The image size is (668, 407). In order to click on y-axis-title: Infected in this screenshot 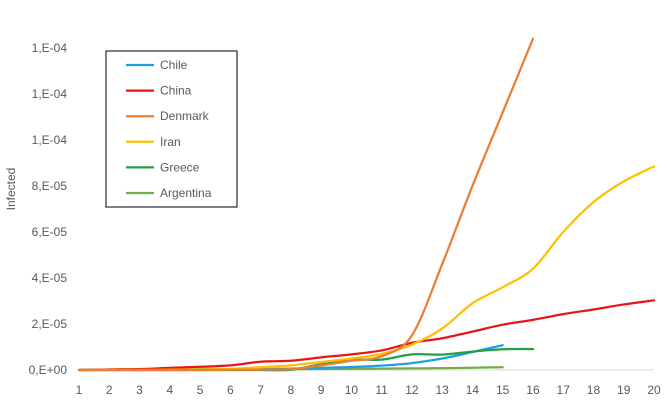, I will do `click(11, 189)`.